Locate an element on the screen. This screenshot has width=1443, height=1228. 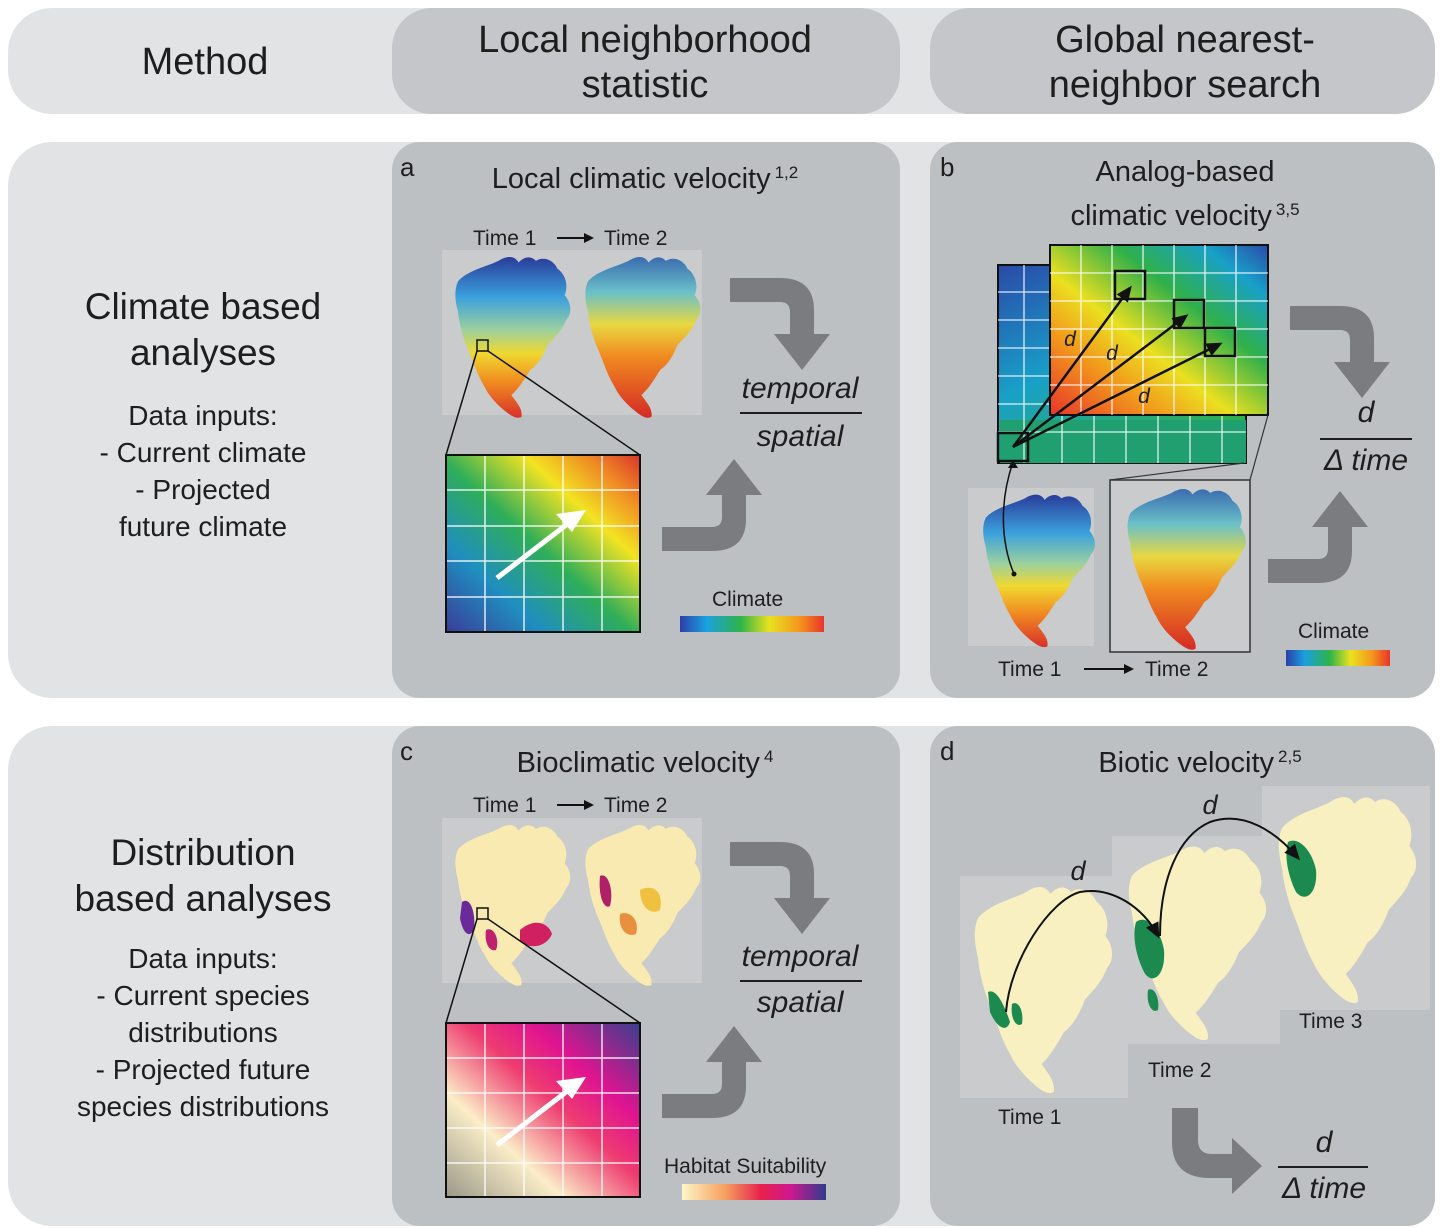
panel-b-title-line1: Analog-based is located at coordinates (1185, 172).